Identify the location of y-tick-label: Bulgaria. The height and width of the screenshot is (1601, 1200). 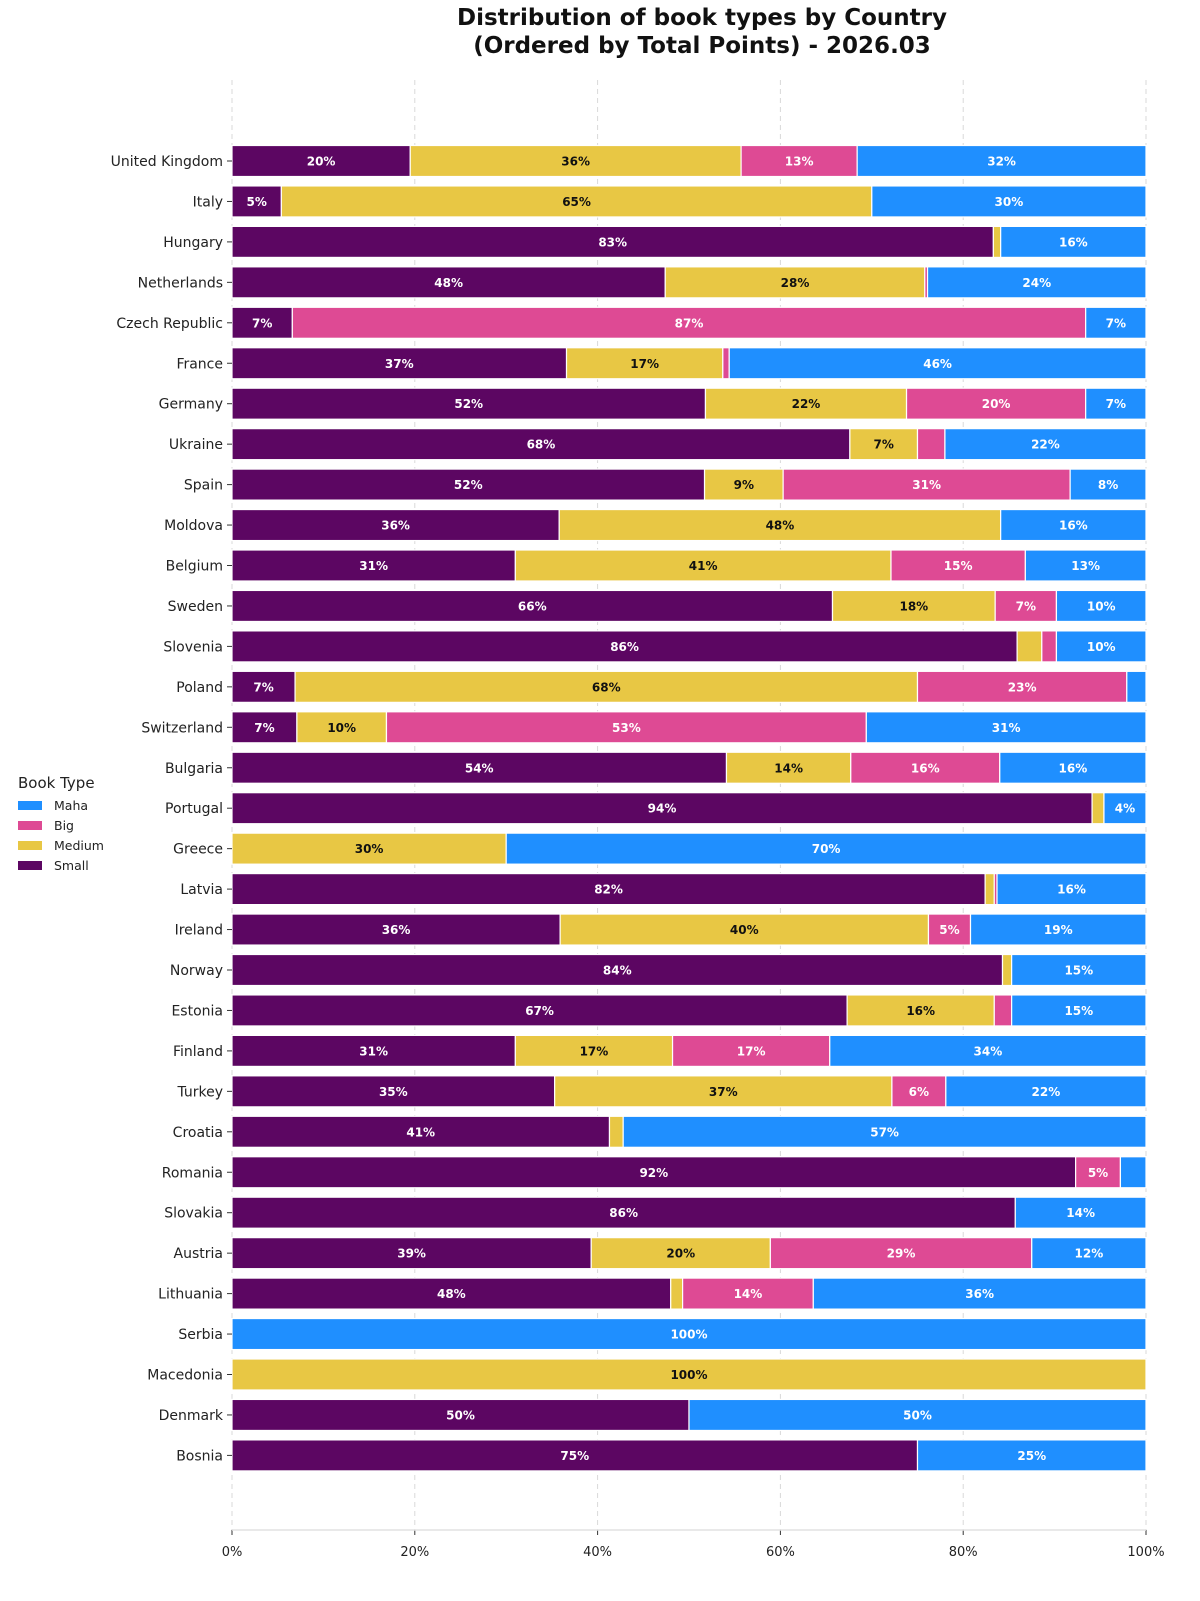
(194, 769).